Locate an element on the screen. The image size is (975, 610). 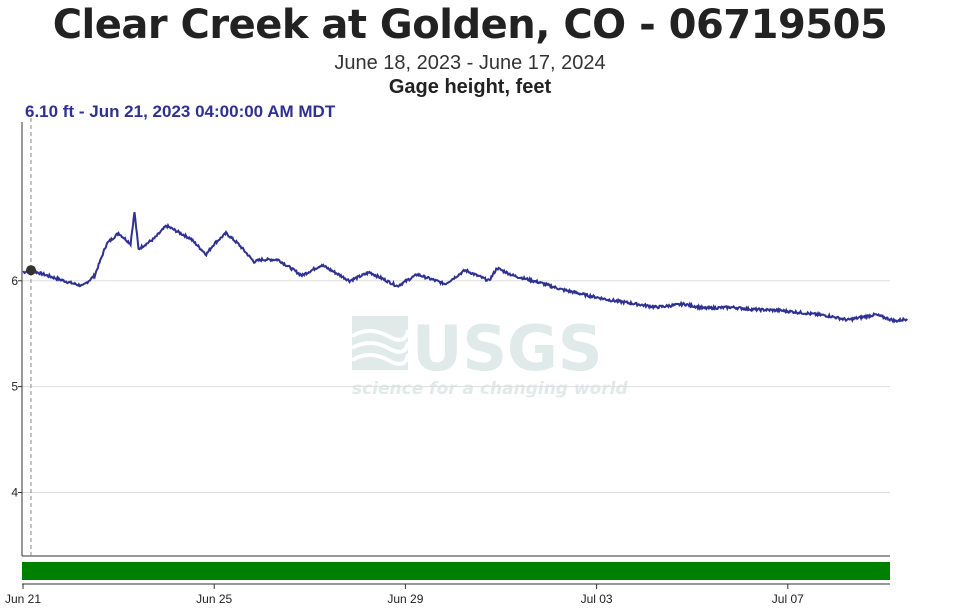
approval-status-bar is located at coordinates (456, 571).